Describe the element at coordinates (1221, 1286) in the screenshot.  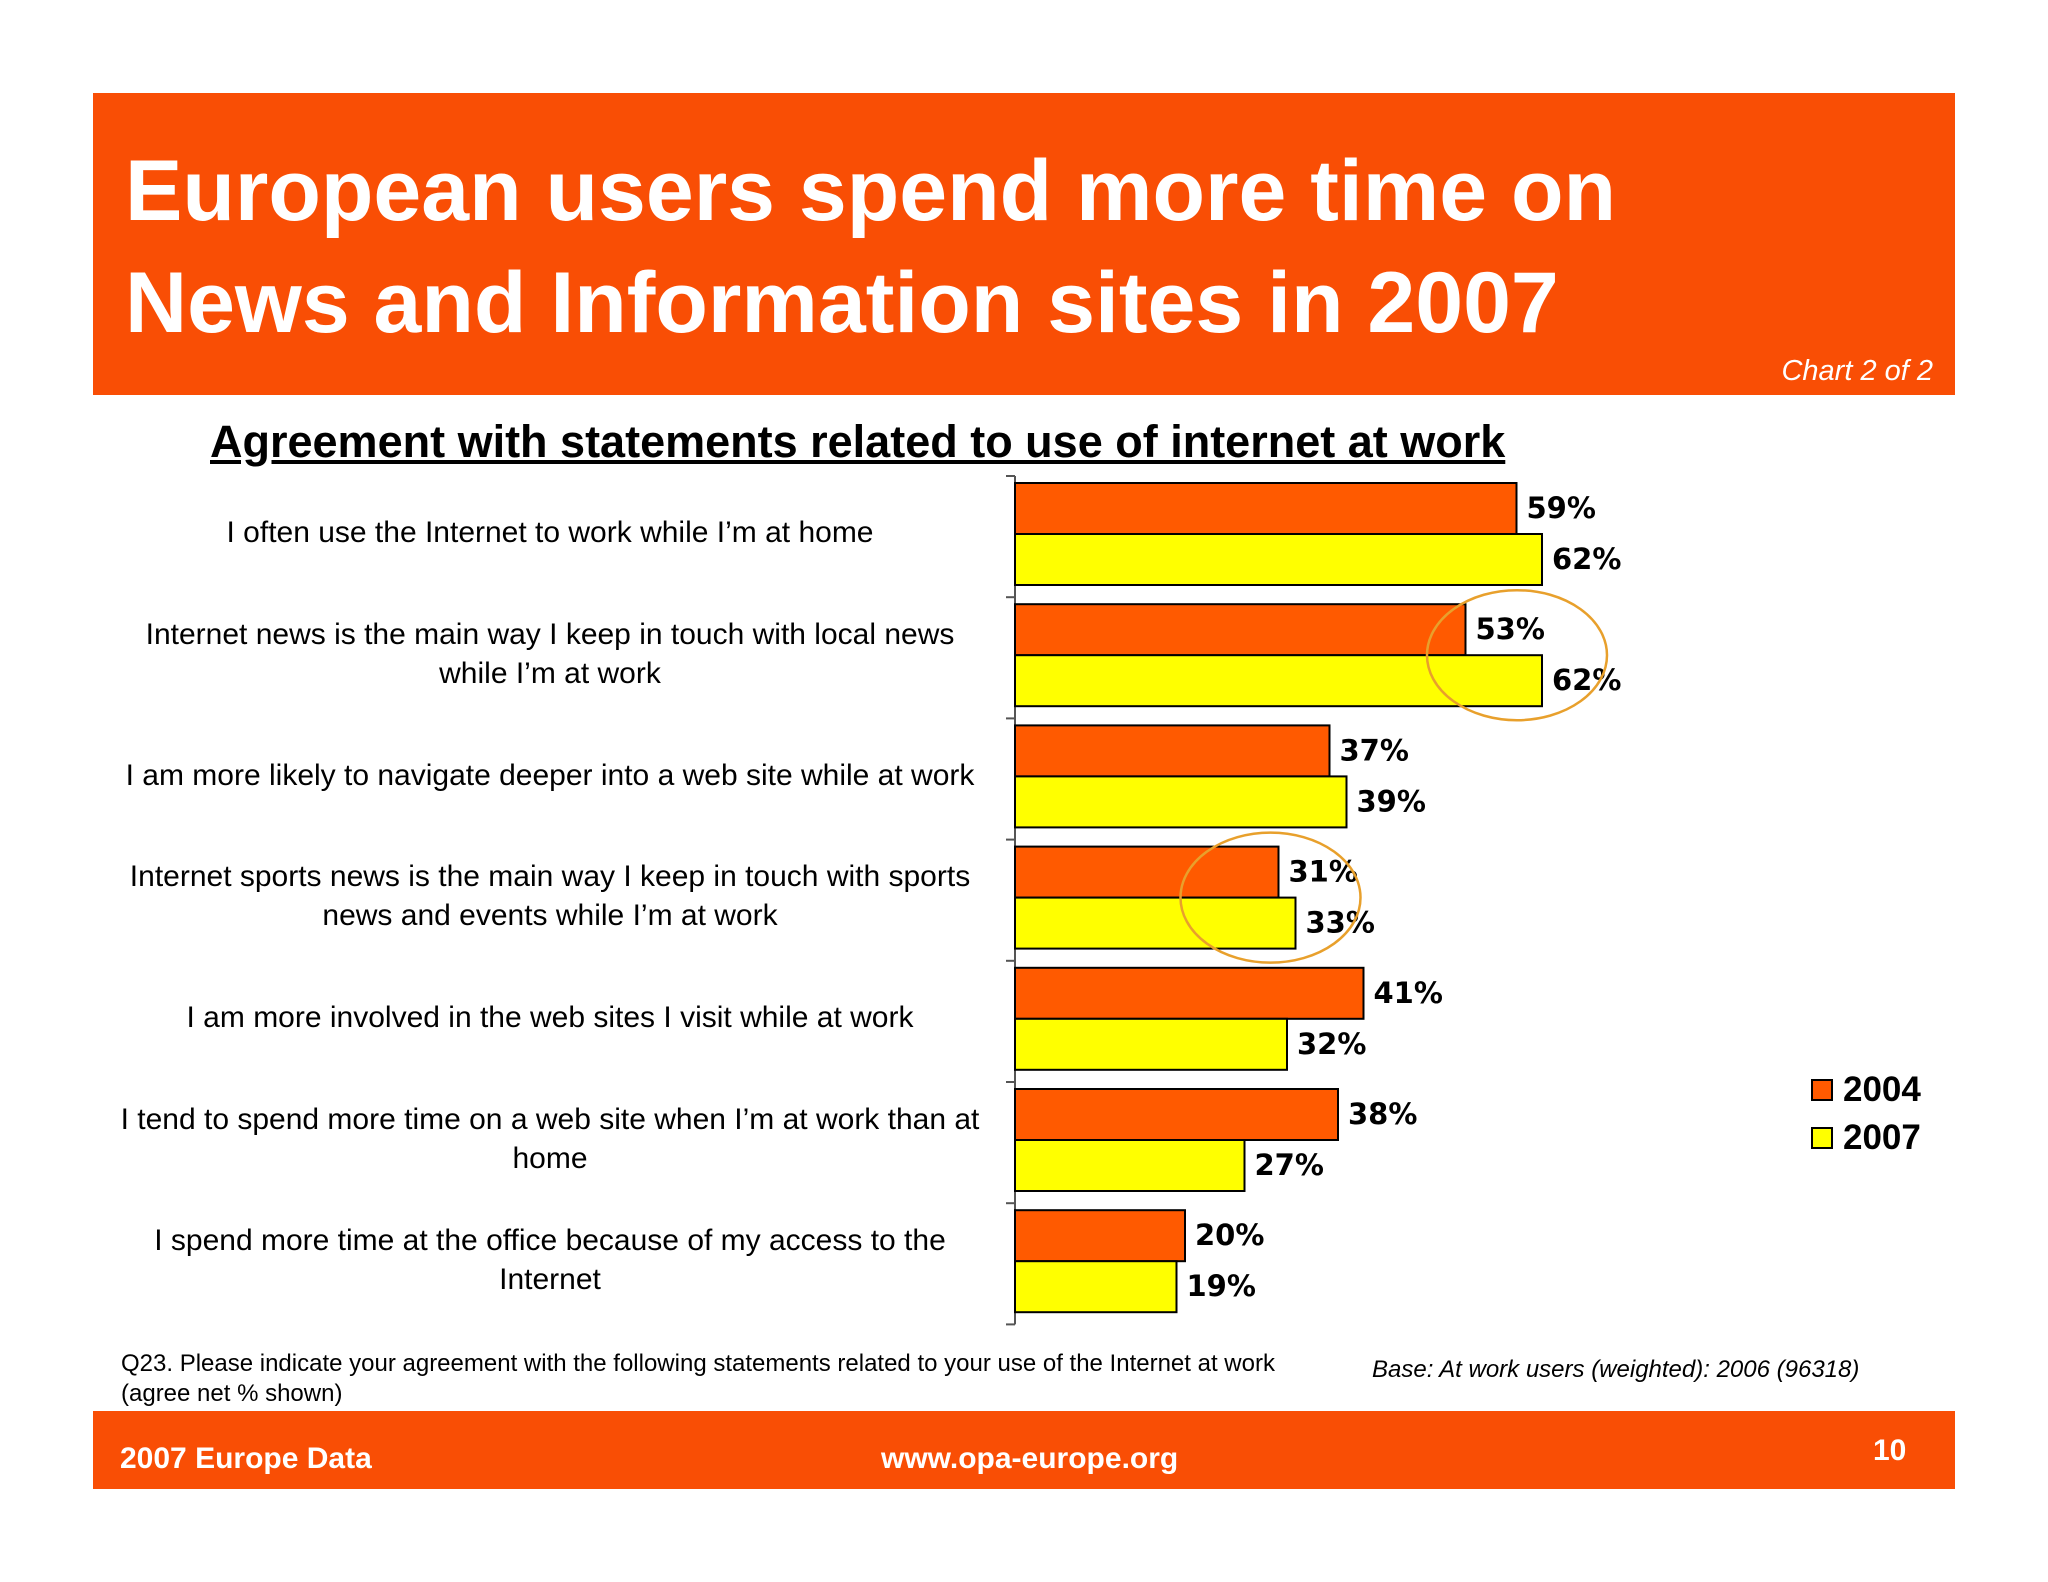
I see `value-label-2007-6: 19%` at that location.